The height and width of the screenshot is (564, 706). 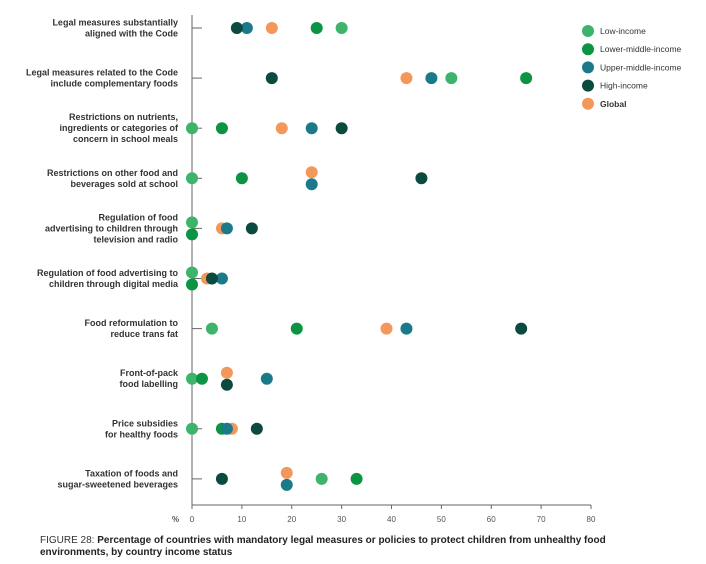 What do you see at coordinates (624, 86) in the screenshot?
I see `legend-label: High-income` at bounding box center [624, 86].